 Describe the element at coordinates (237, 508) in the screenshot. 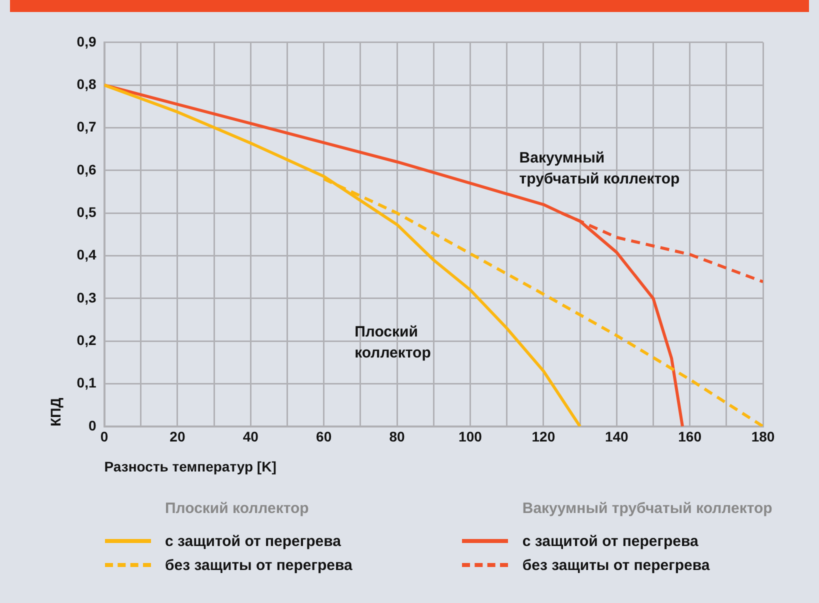

I see `text: Плоский коллектор` at that location.